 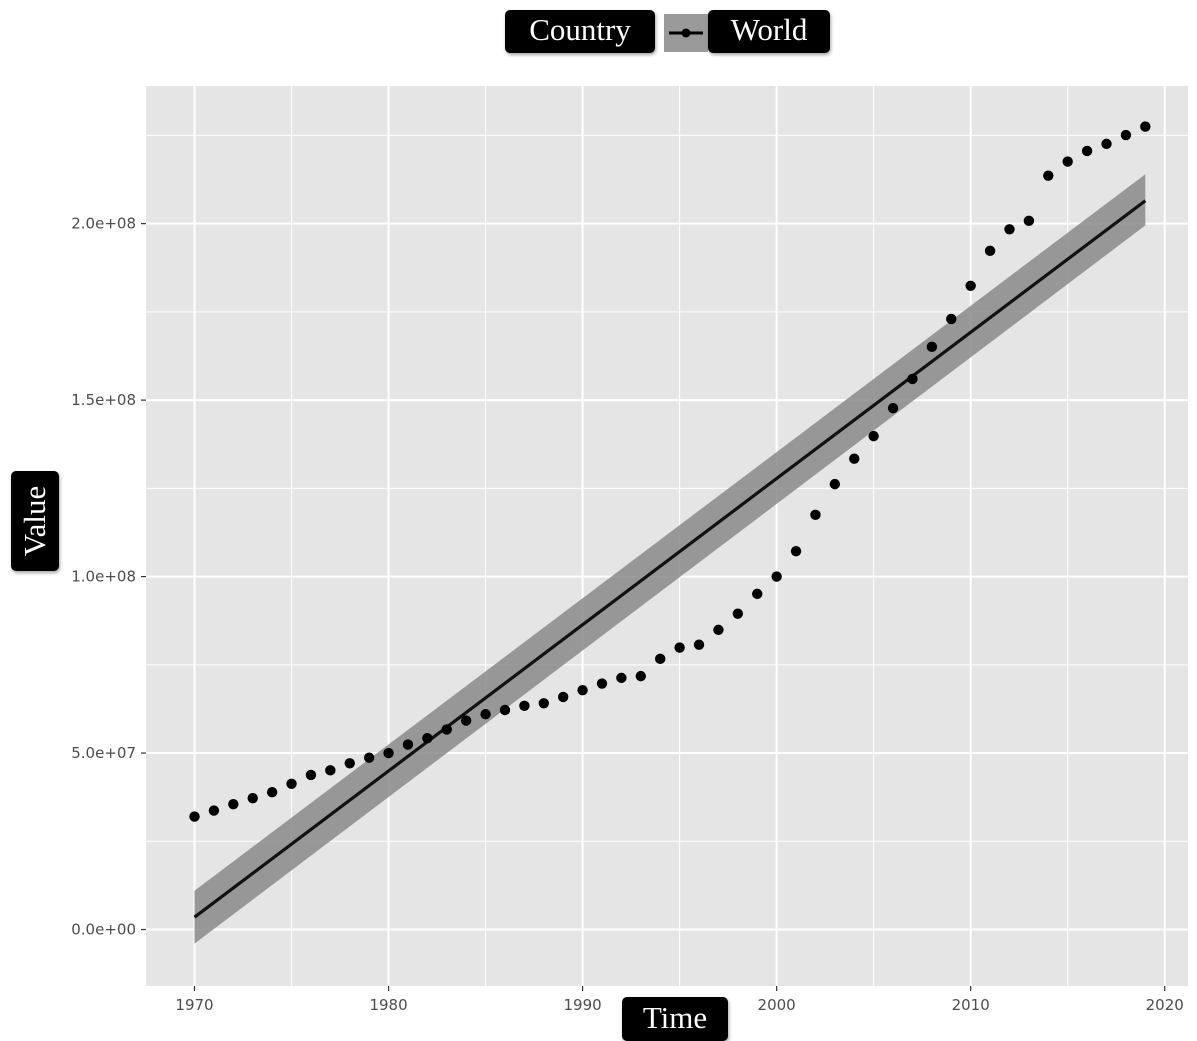 What do you see at coordinates (777, 1005) in the screenshot?
I see `x-tick-label: 2000` at bounding box center [777, 1005].